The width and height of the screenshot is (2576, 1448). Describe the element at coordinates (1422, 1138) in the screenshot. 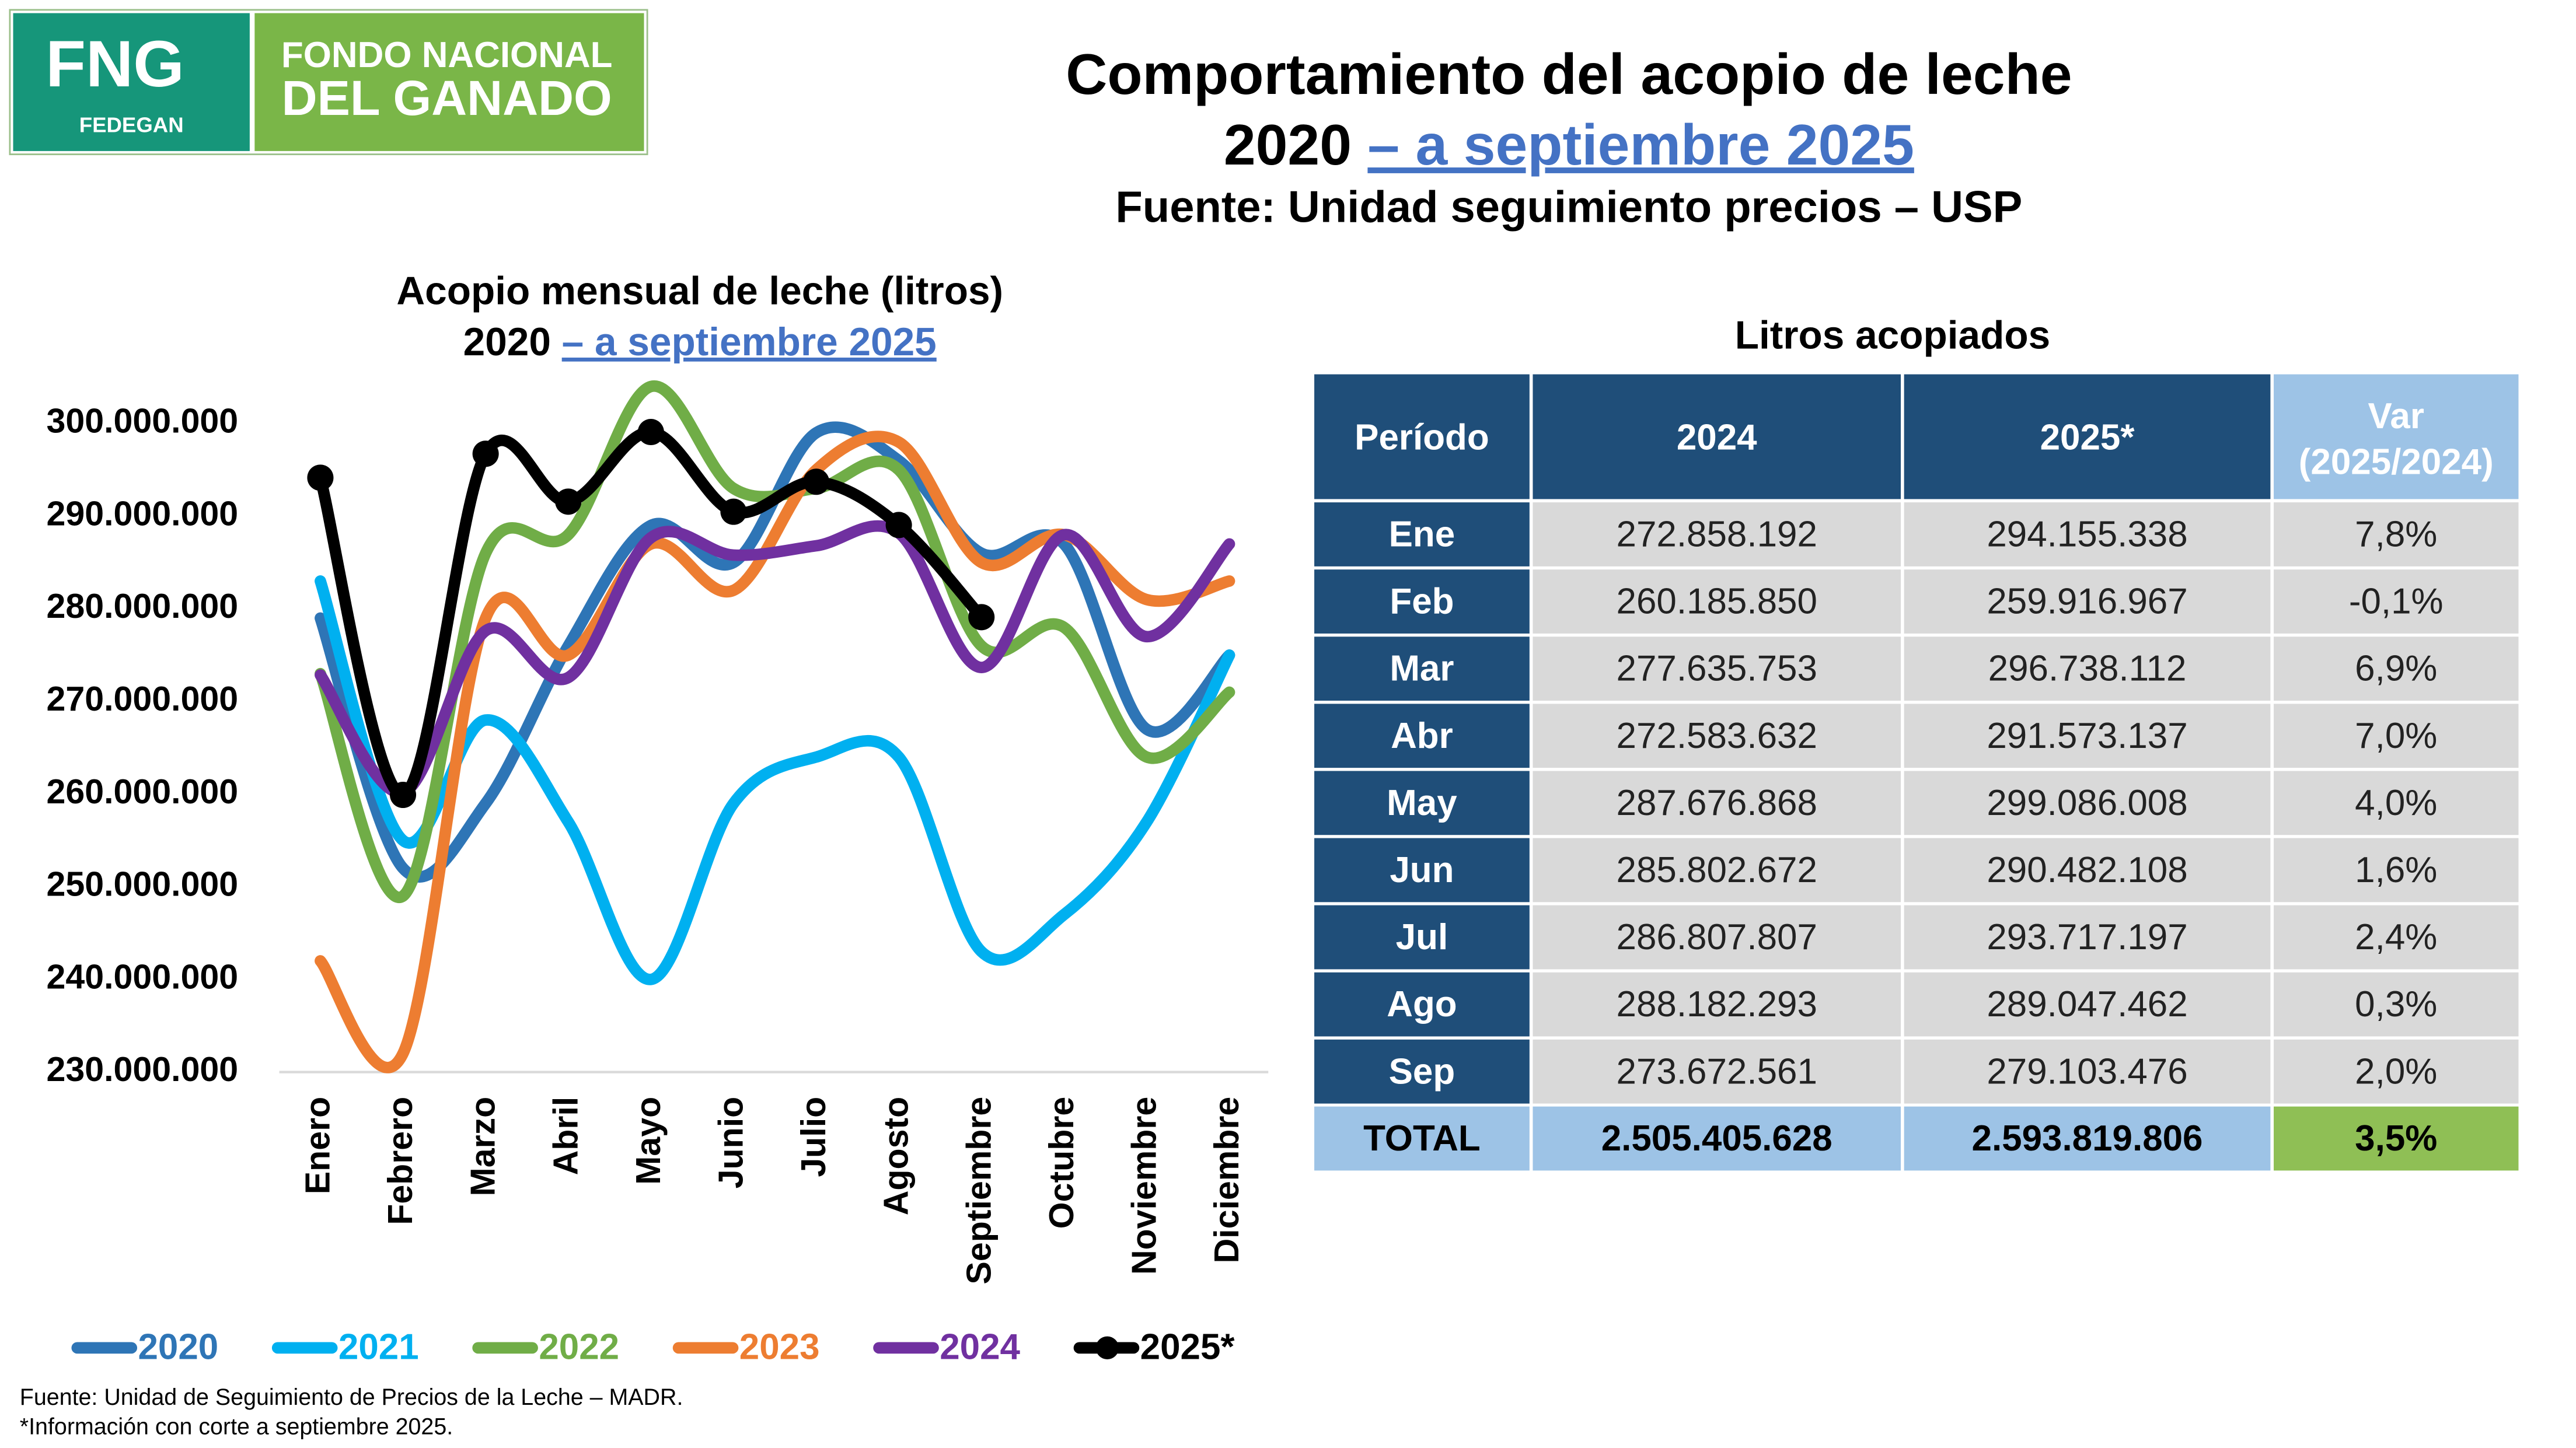

I see `total-text: TOTAL` at that location.